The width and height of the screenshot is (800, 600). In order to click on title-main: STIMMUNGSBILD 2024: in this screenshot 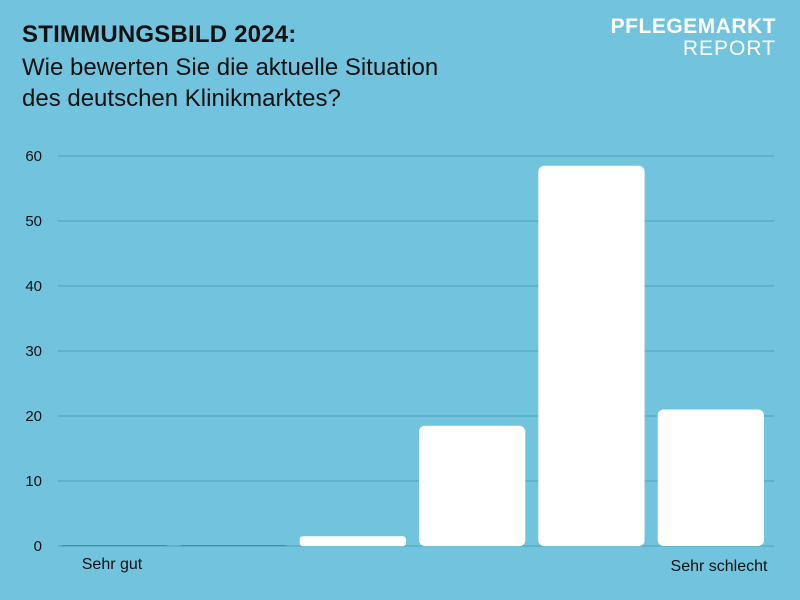, I will do `click(159, 34)`.